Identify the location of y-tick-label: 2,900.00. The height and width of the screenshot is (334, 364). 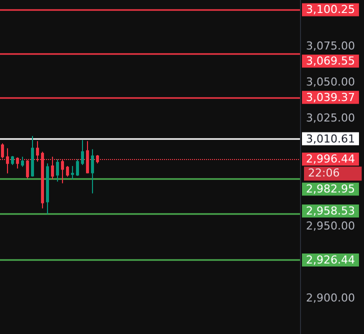
(330, 298).